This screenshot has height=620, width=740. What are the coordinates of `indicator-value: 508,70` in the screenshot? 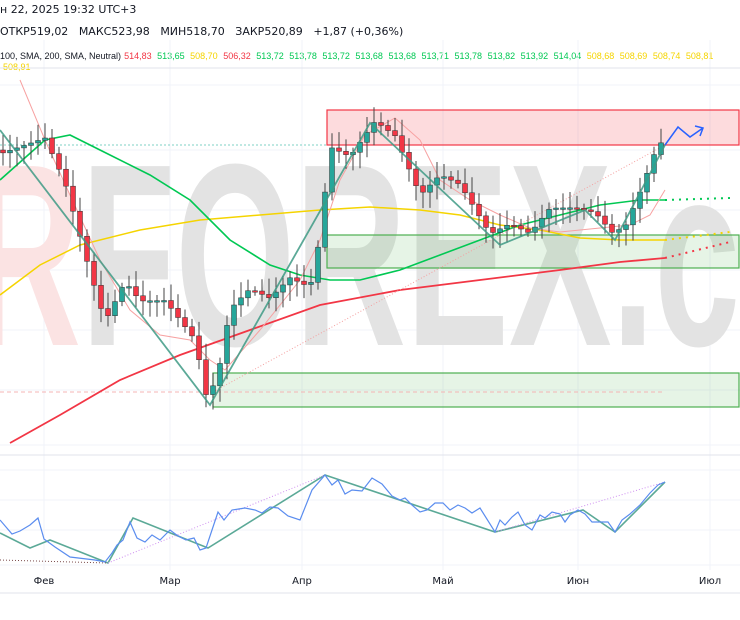 It's located at (204, 56).